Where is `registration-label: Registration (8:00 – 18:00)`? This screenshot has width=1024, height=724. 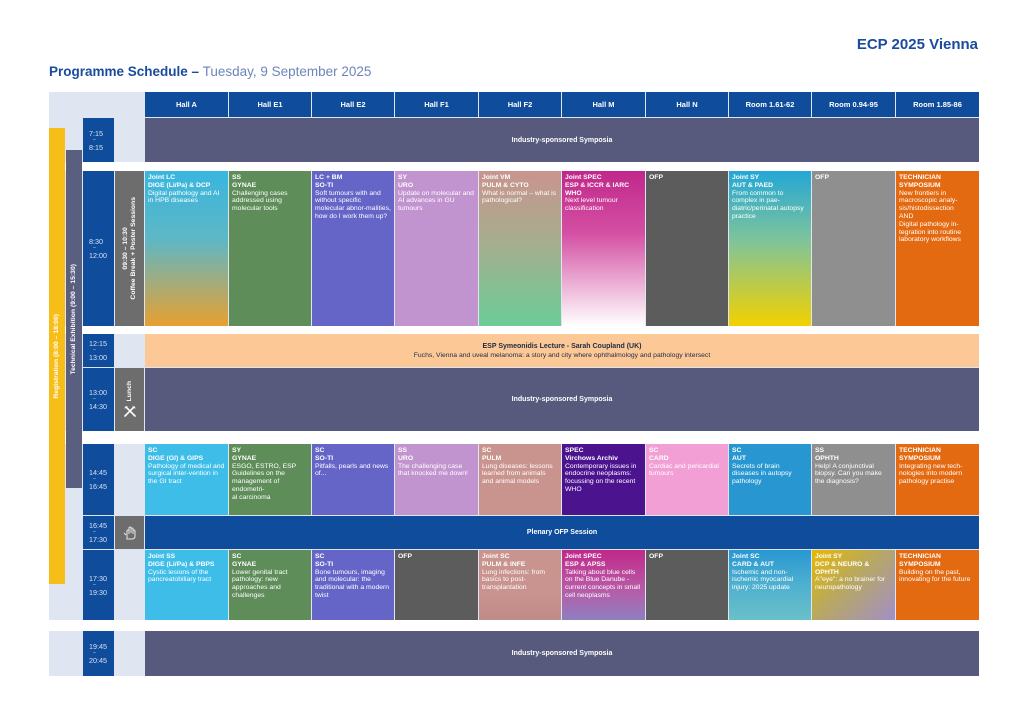 registration-label: Registration (8:00 – 18:00) is located at coordinates (56, 356).